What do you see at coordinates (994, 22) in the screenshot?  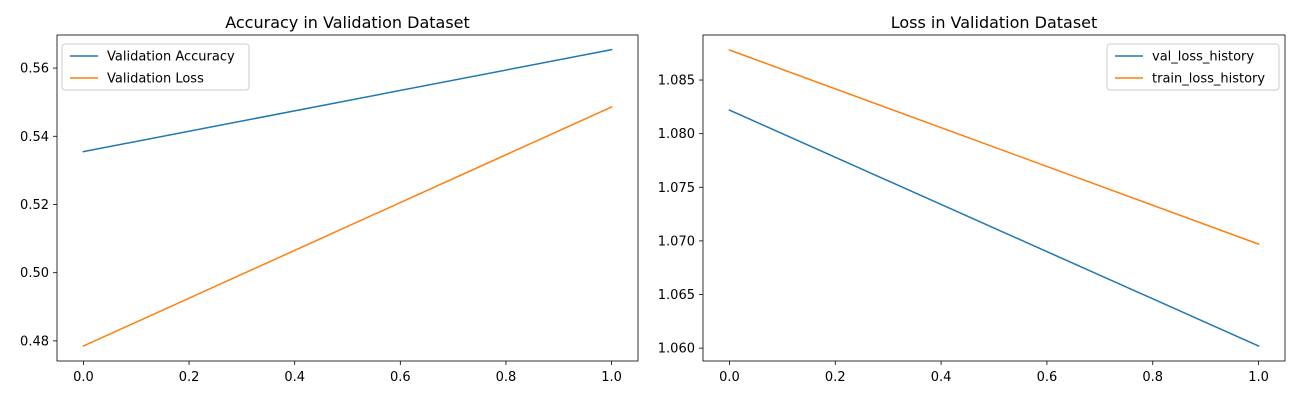 I see `chart-title: Loss in Validation Dataset` at bounding box center [994, 22].